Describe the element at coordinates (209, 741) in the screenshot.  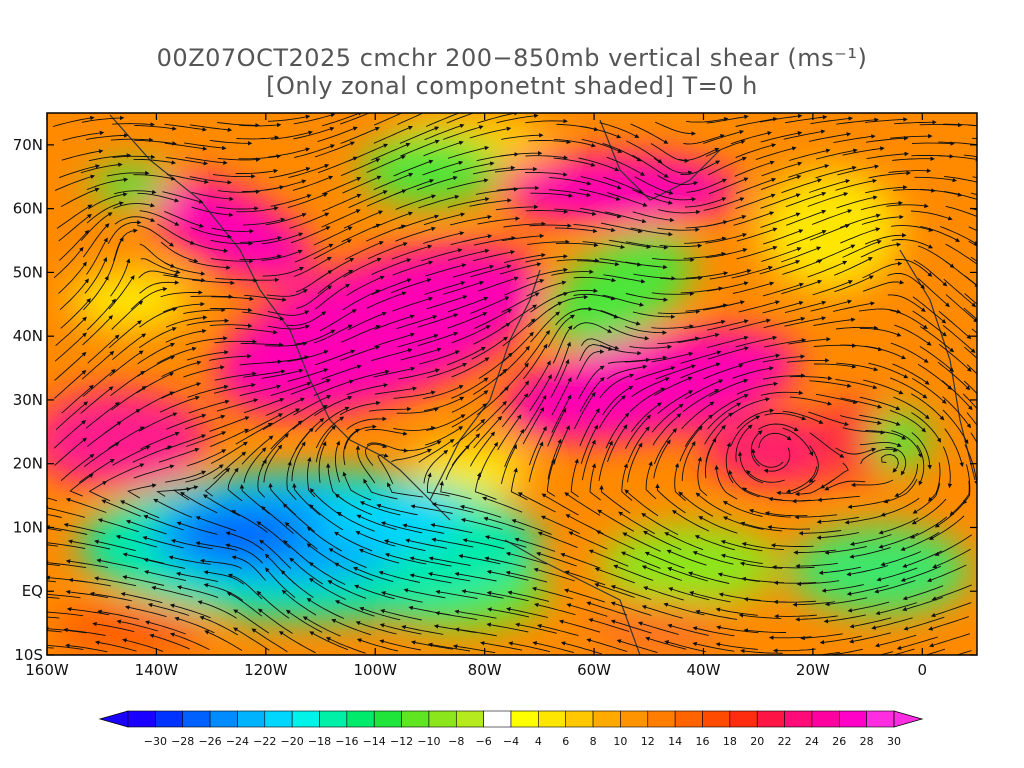
I see `colorbar-label: −26` at that location.